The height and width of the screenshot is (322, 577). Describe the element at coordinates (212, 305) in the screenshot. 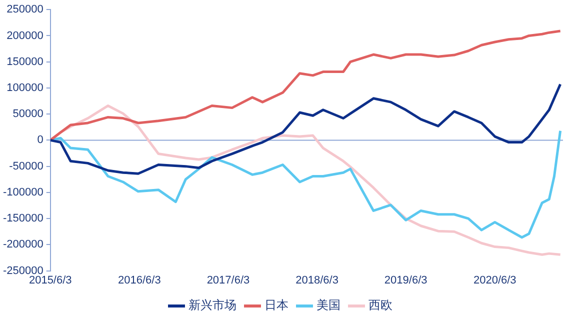

I see `legend-label: 新兴市场` at that location.